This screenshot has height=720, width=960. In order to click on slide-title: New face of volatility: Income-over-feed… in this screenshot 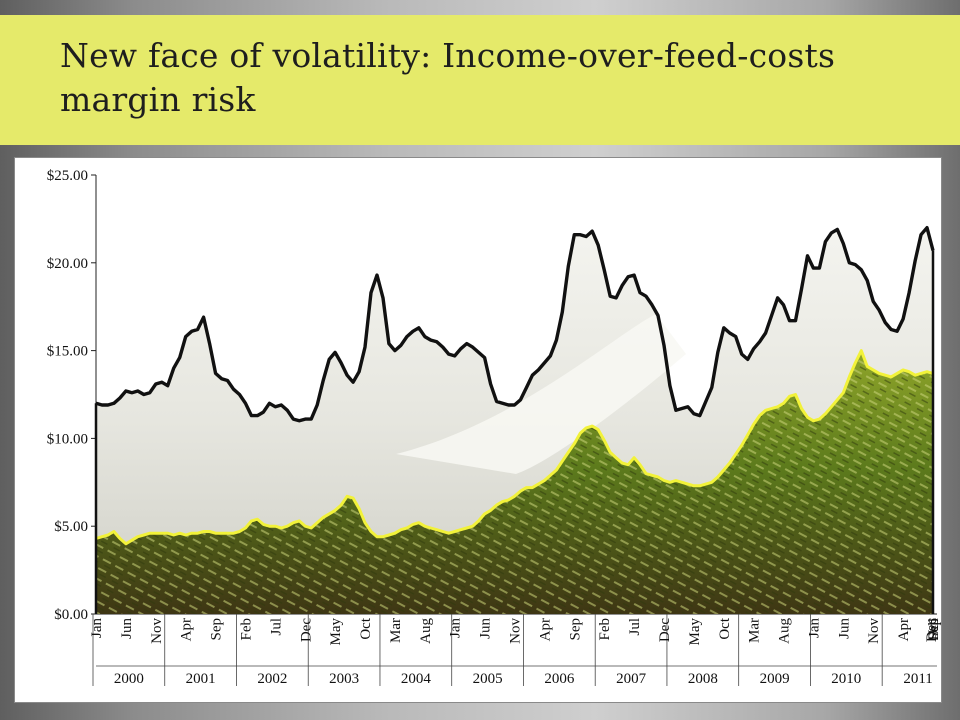, I will do `click(448, 77)`.